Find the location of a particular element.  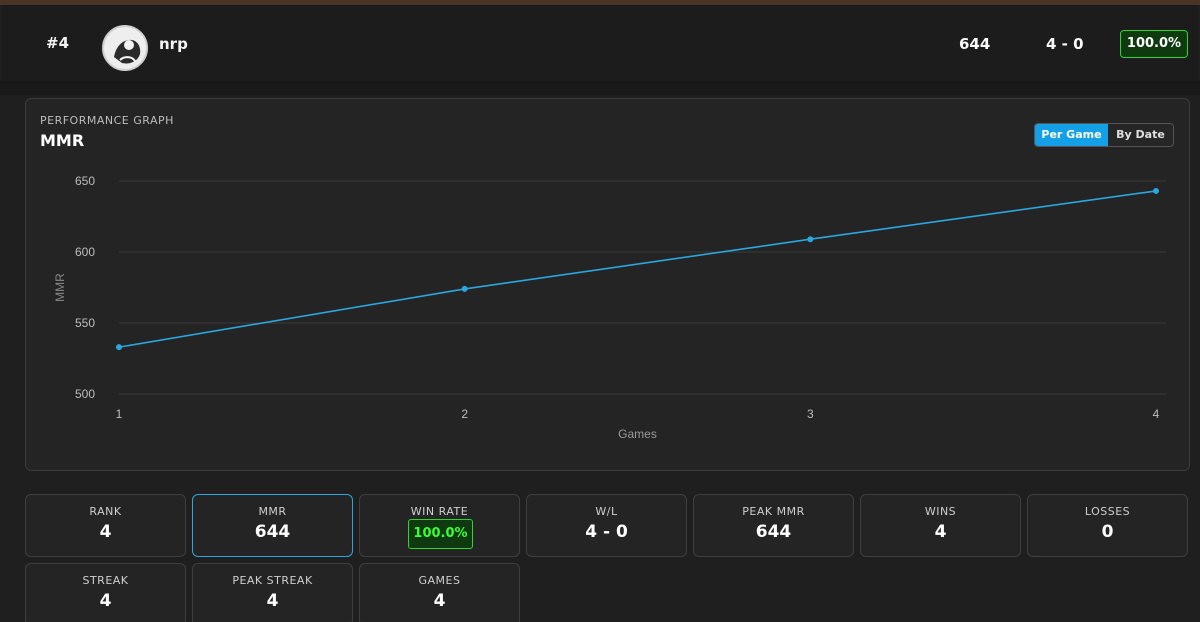

stat-label: MMR is located at coordinates (272, 511).